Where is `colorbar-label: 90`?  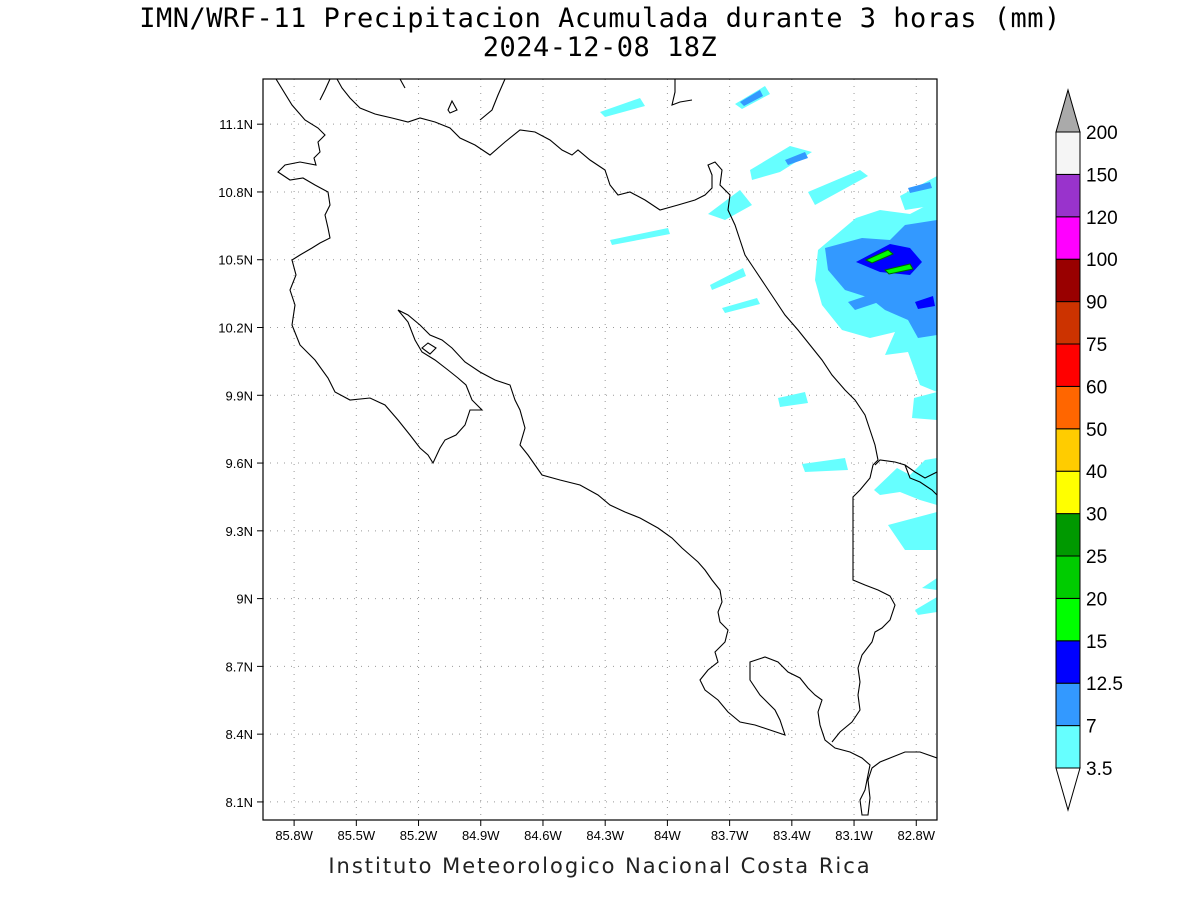 colorbar-label: 90 is located at coordinates (1096, 303).